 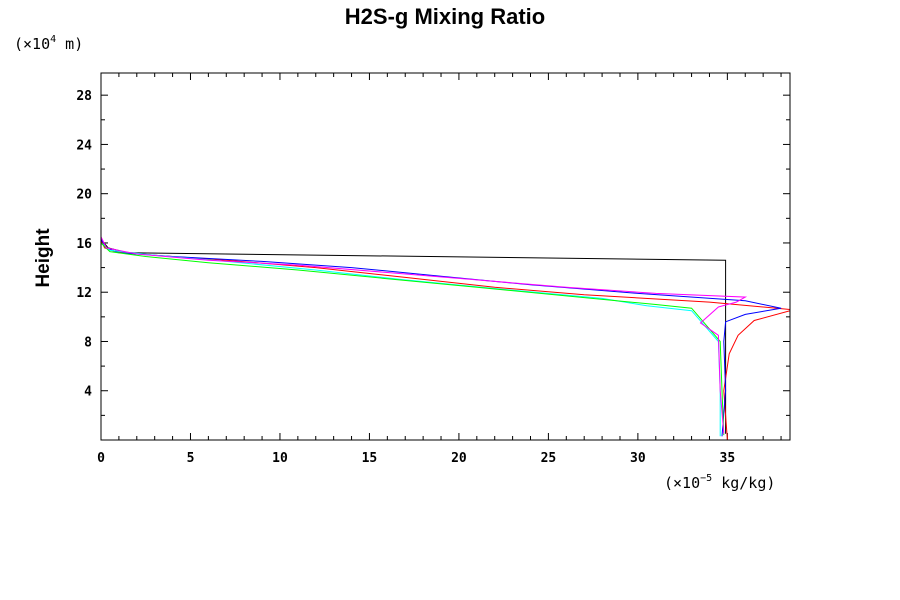 I want to click on x-tick-label: 25, so click(x=549, y=458).